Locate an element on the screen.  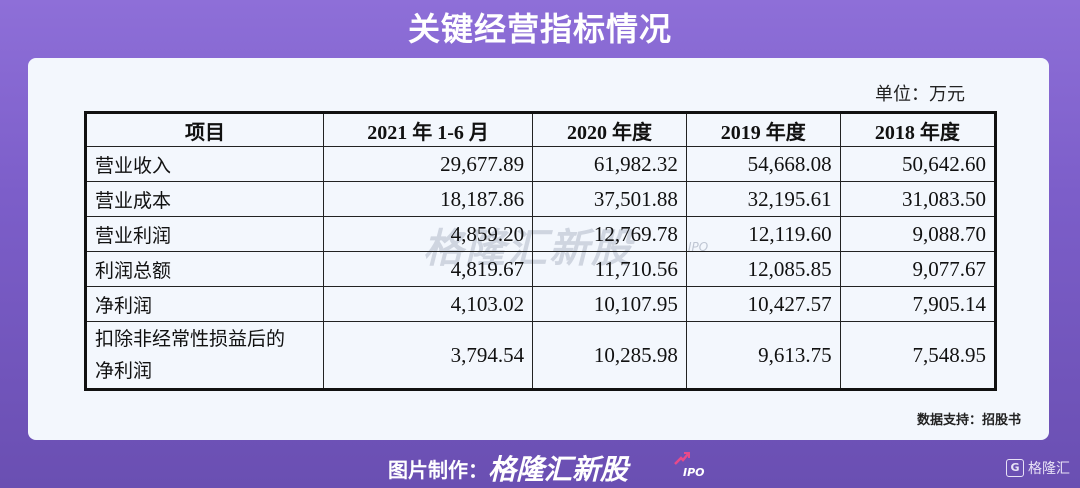
header-2020: 2020 年度 is located at coordinates (609, 129).